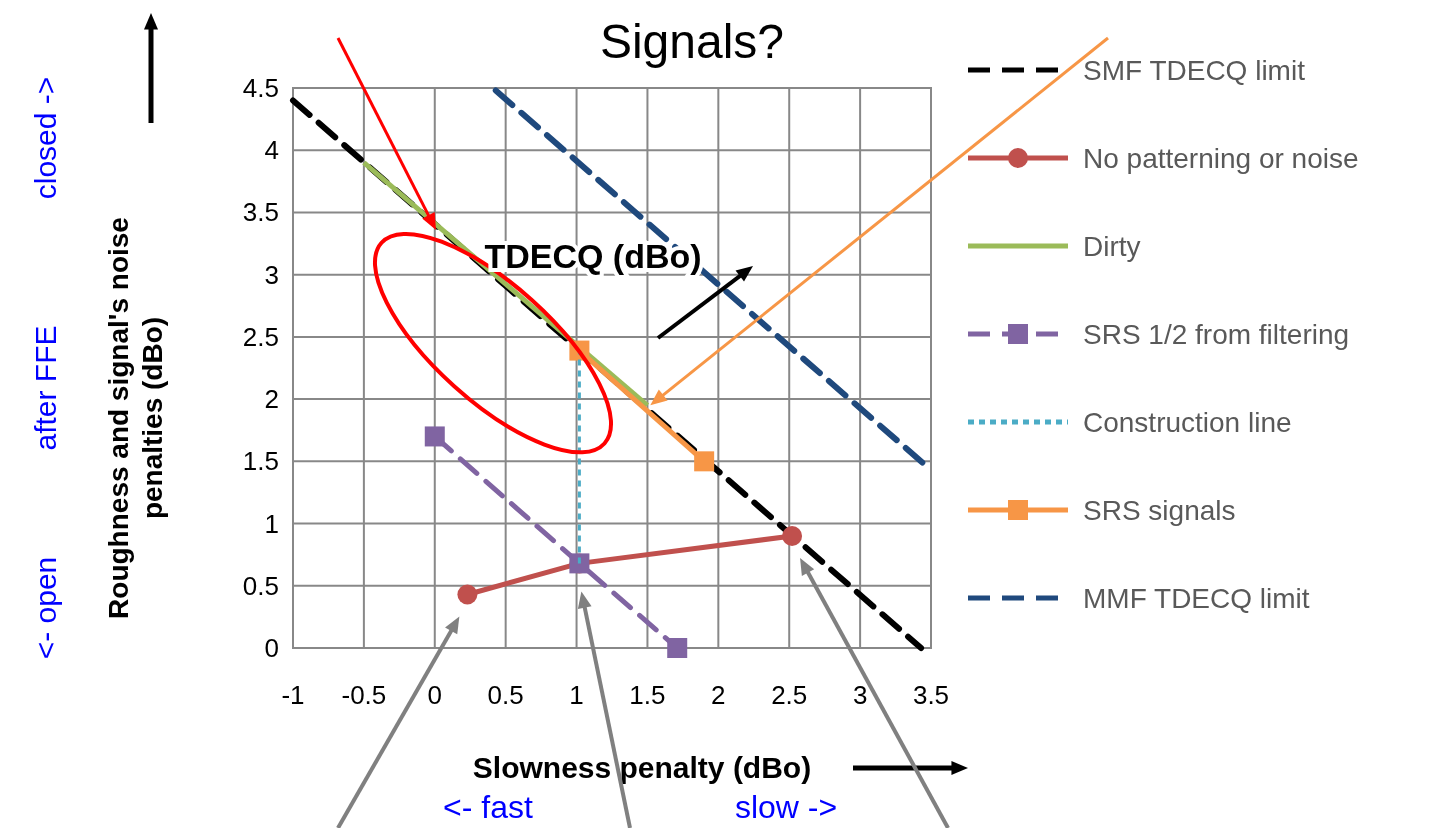 The width and height of the screenshot is (1455, 836). What do you see at coordinates (435, 695) in the screenshot?
I see `x-tick-label: 0` at bounding box center [435, 695].